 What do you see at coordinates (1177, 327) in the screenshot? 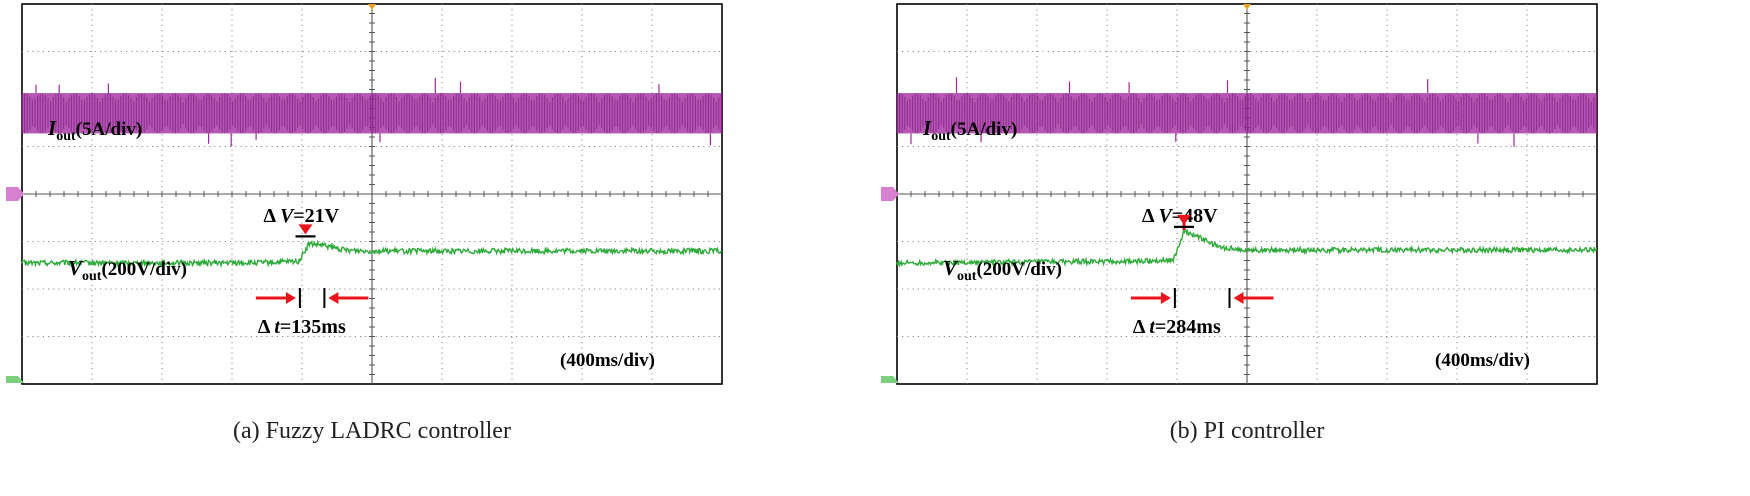
I see `delta-t-label: Δ t=284ms` at bounding box center [1177, 327].